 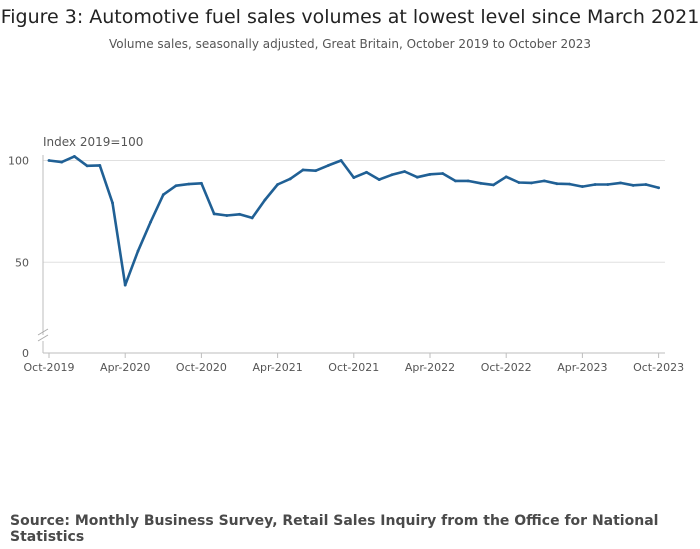 What do you see at coordinates (201, 367) in the screenshot?
I see `x-tick-label: Oct-2020` at bounding box center [201, 367].